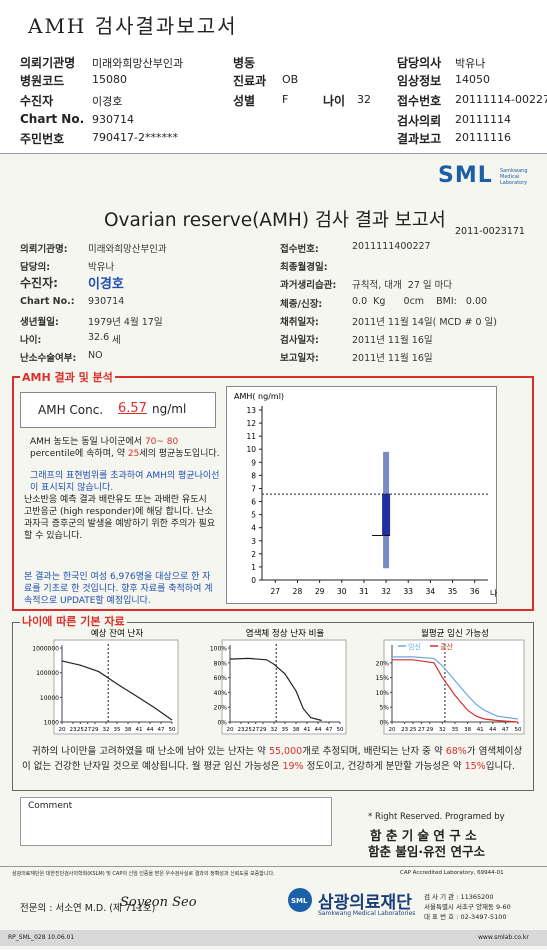 Image resolution: width=547 pixels, height=950 pixels. What do you see at coordinates (251, 436) in the screenshot?
I see `y-tick-label: 11` at bounding box center [251, 436].